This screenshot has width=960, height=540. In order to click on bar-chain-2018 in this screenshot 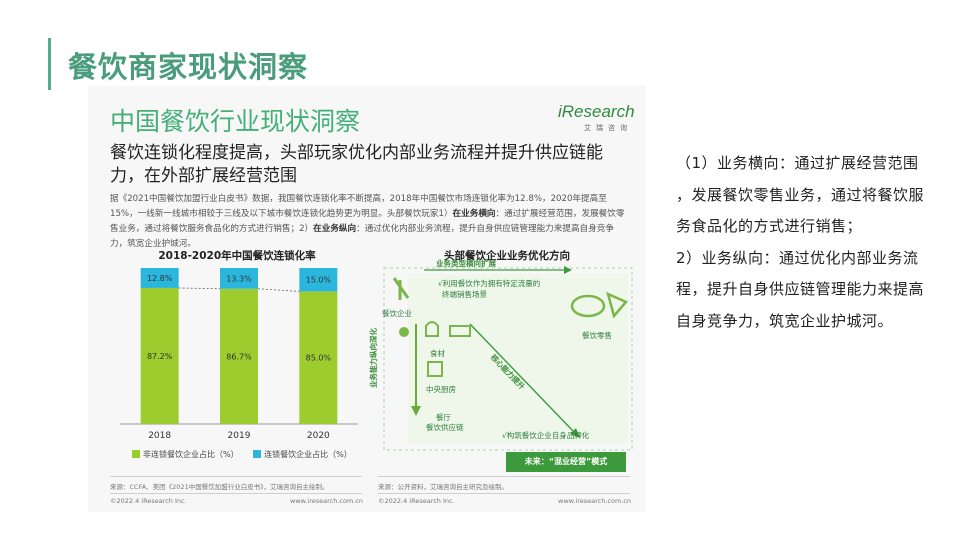, I will do `click(159, 278)`.